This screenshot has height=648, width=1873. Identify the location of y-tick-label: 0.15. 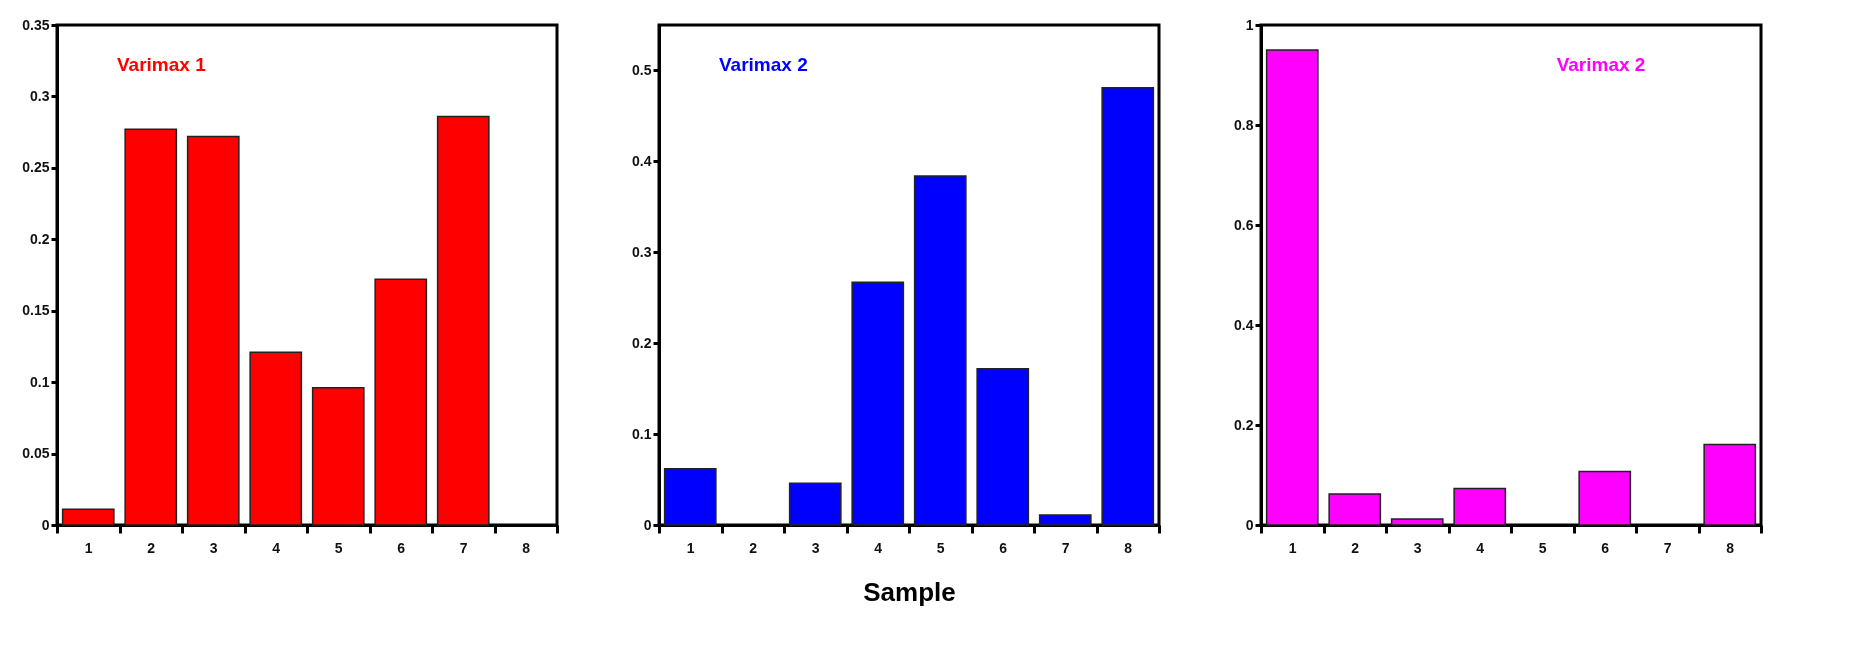
(36, 310).